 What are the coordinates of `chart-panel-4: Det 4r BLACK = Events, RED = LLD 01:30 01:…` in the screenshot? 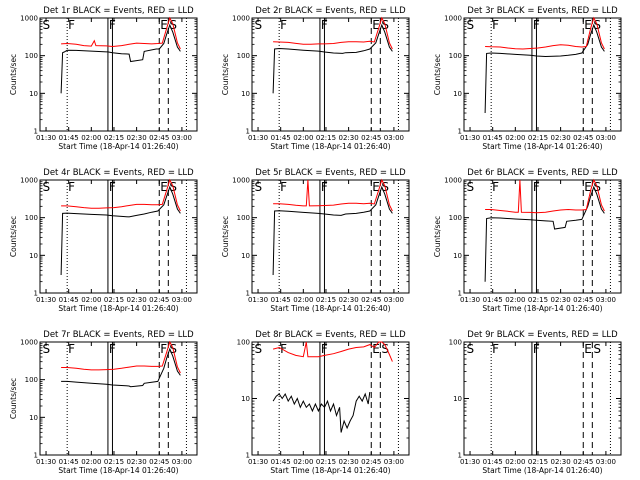 It's located at (103, 240).